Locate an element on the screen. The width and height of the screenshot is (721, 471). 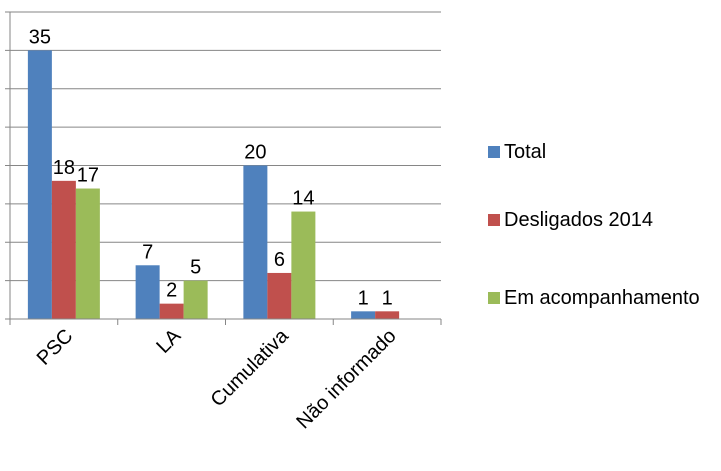
legend-label-total: Total is located at coordinates (525, 152).